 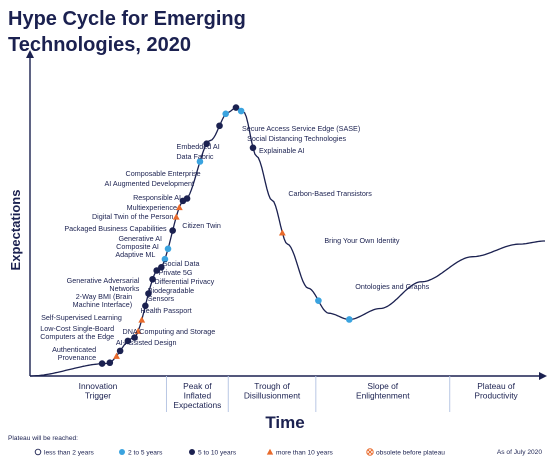 What do you see at coordinates (140, 238) in the screenshot?
I see `tech-label: Generative AI` at bounding box center [140, 238].